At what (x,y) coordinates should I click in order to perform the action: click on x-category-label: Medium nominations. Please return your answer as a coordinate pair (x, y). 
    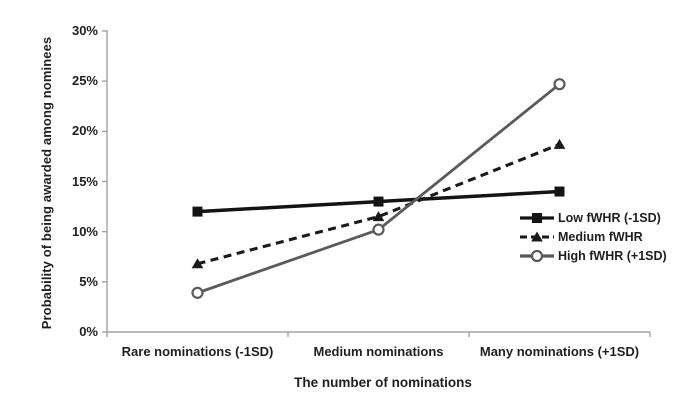
    Looking at the image, I should click on (378, 351).